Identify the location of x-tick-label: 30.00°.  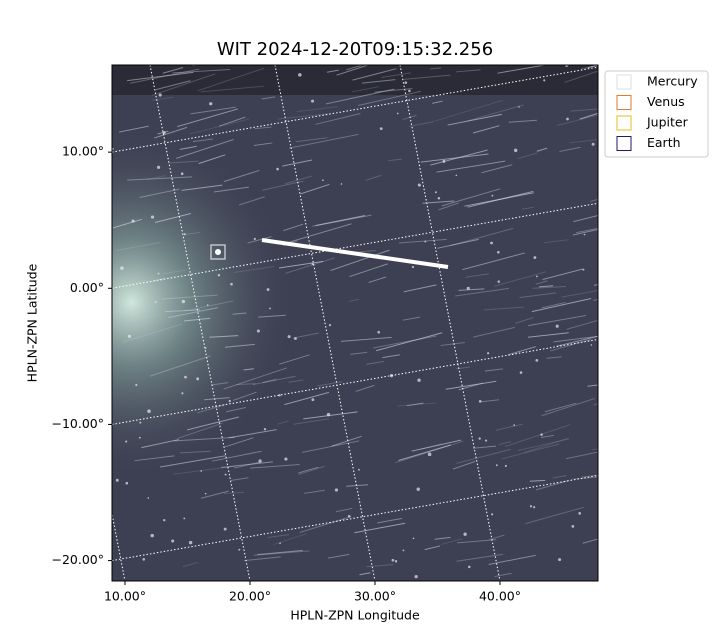
(375, 596).